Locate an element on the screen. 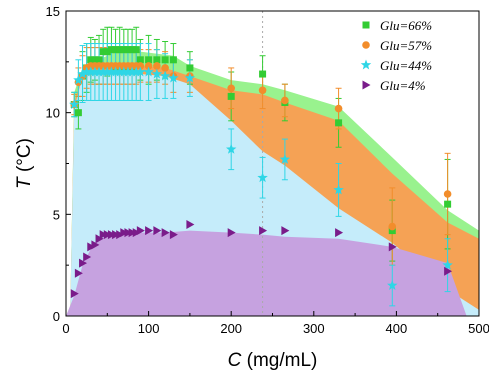  axis-unit: (°C) is located at coordinates (24, 157).